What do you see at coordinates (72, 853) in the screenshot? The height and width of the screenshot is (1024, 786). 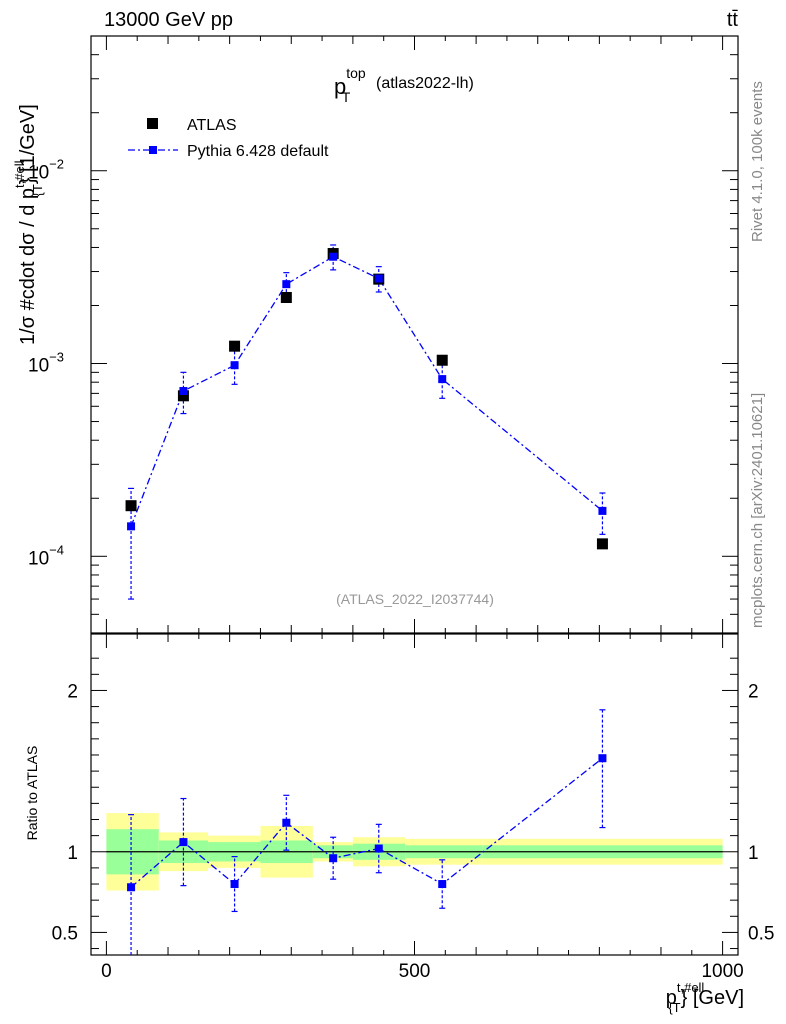 I see `ratio-y-tick-label-left: 1` at bounding box center [72, 853].